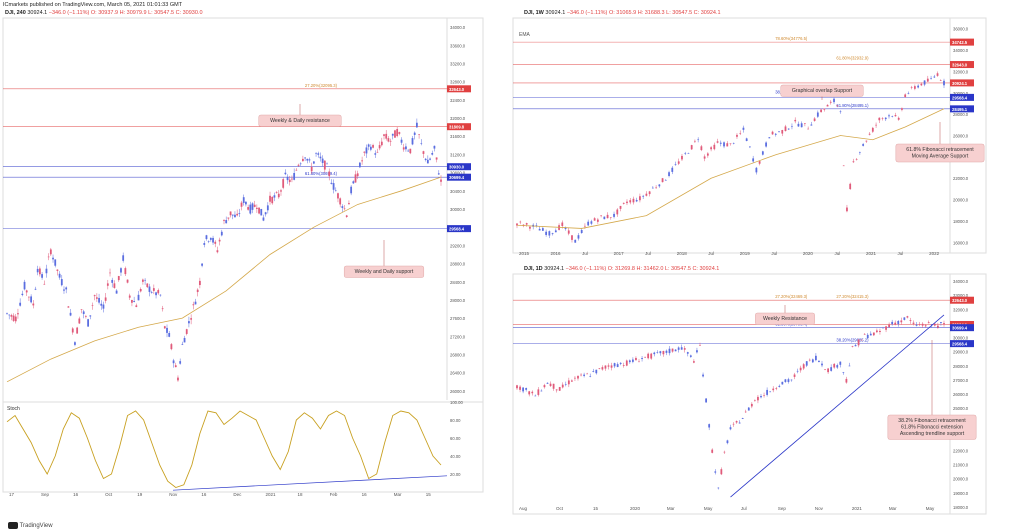 This screenshot has width=1024, height=532. I want to click on x-tick-label: Aug, so click(523, 508).